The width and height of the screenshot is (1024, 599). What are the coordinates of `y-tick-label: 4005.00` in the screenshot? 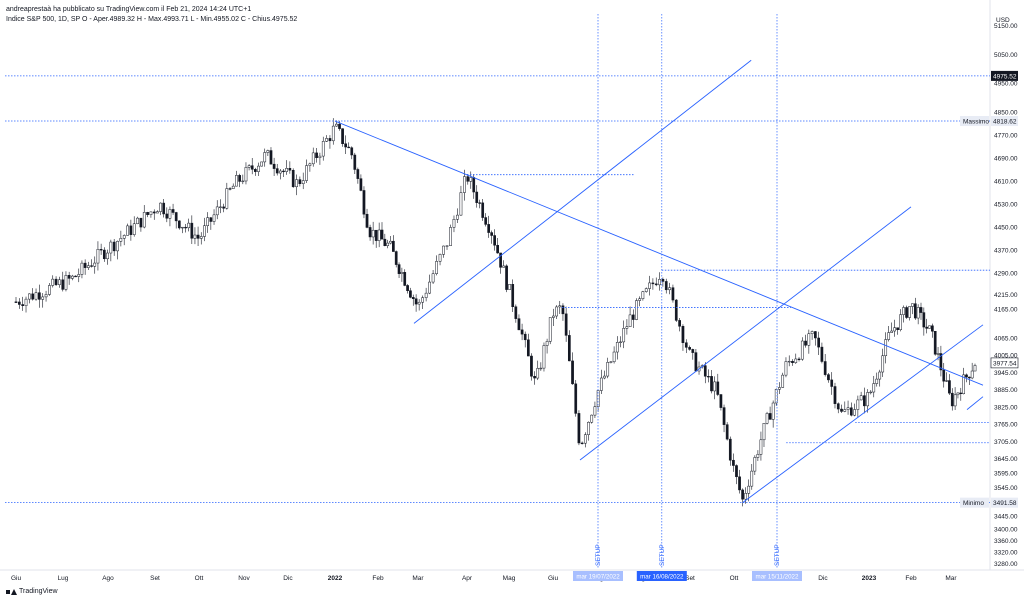 It's located at (1006, 356).